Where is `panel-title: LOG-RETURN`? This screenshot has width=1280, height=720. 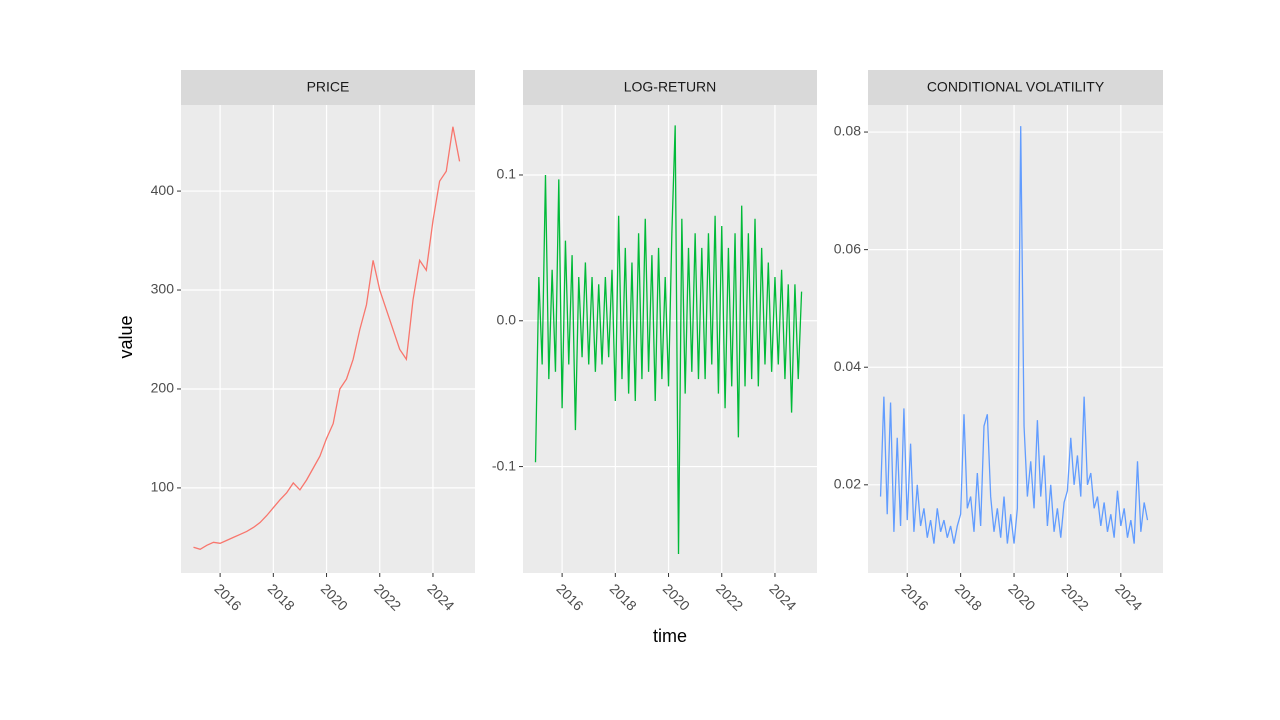 panel-title: LOG-RETURN is located at coordinates (670, 87).